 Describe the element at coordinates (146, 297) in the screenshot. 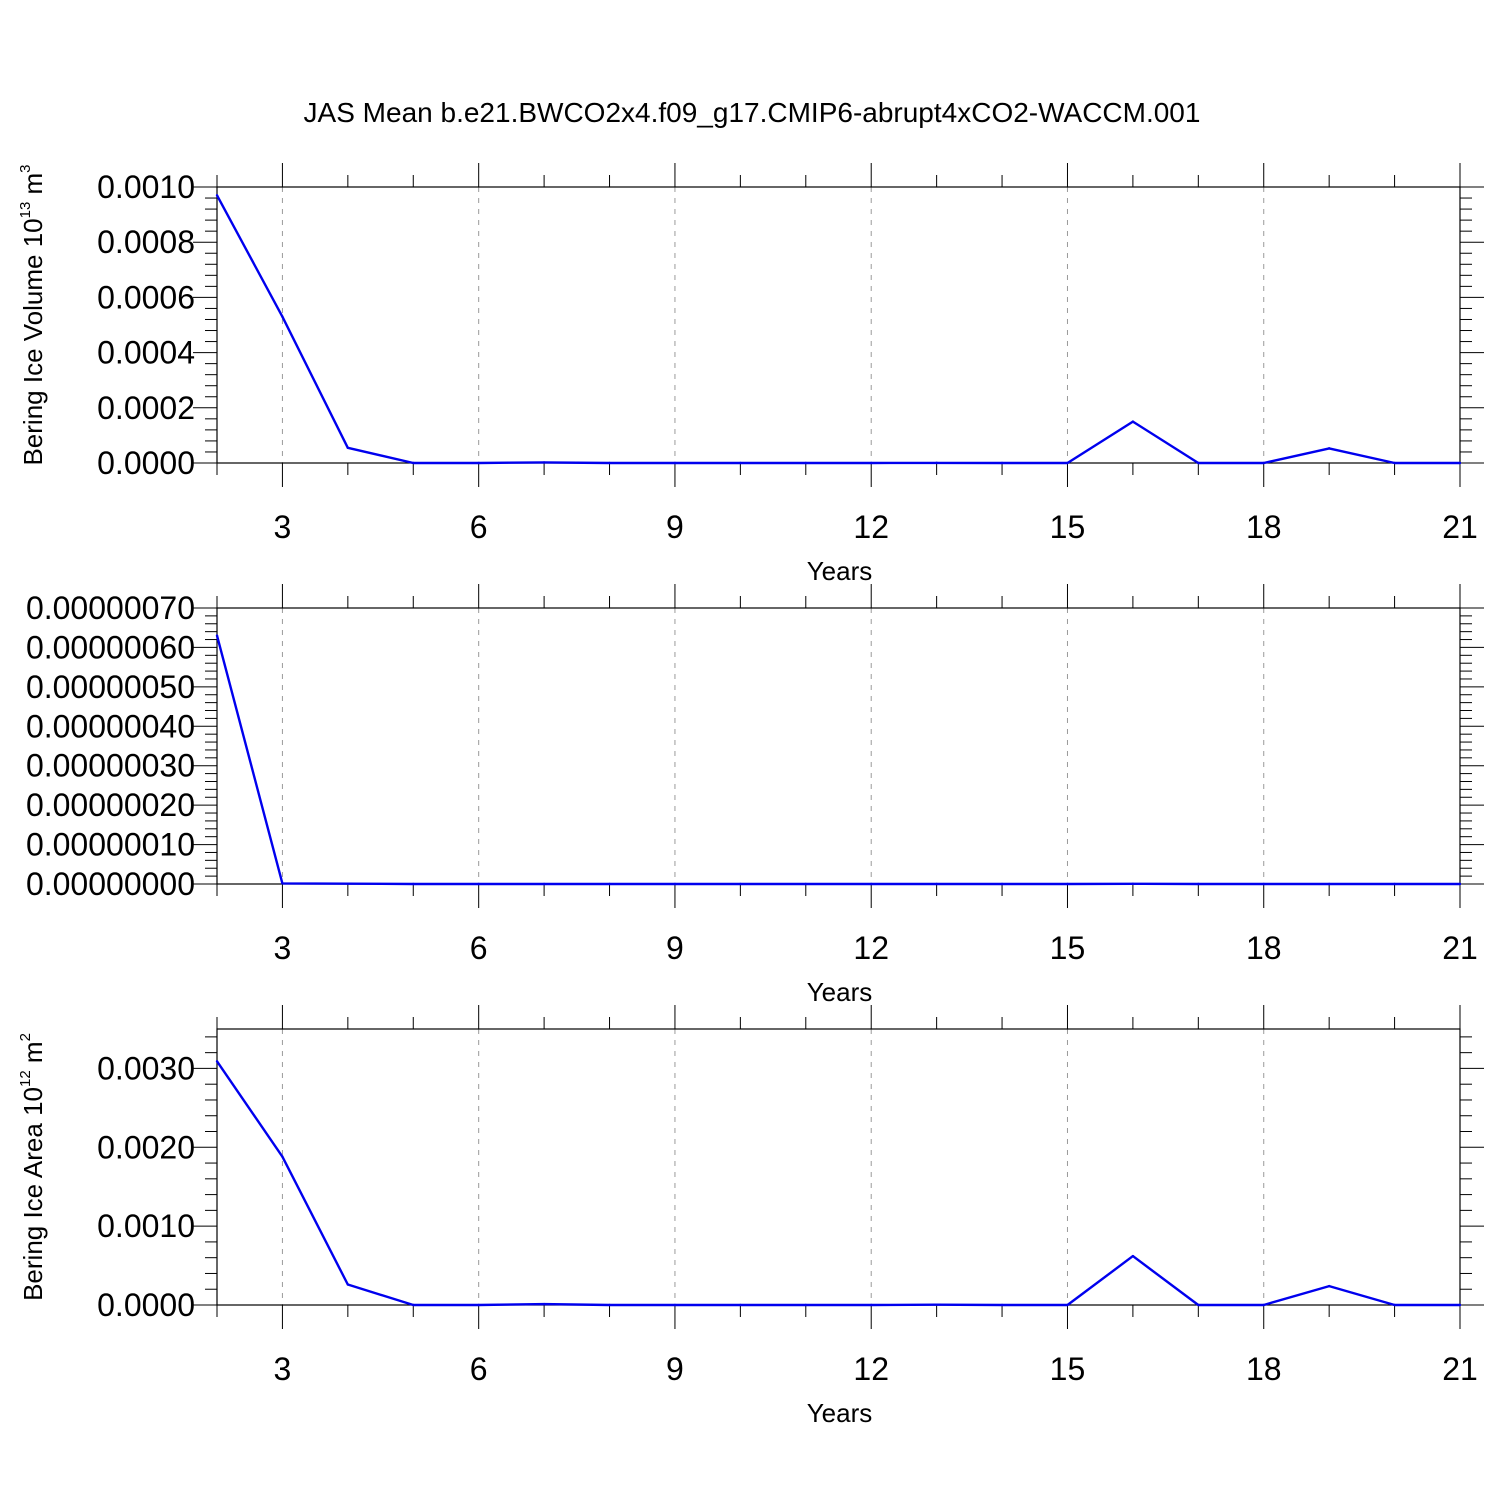

I see `y-tick-label: 0.0006` at that location.